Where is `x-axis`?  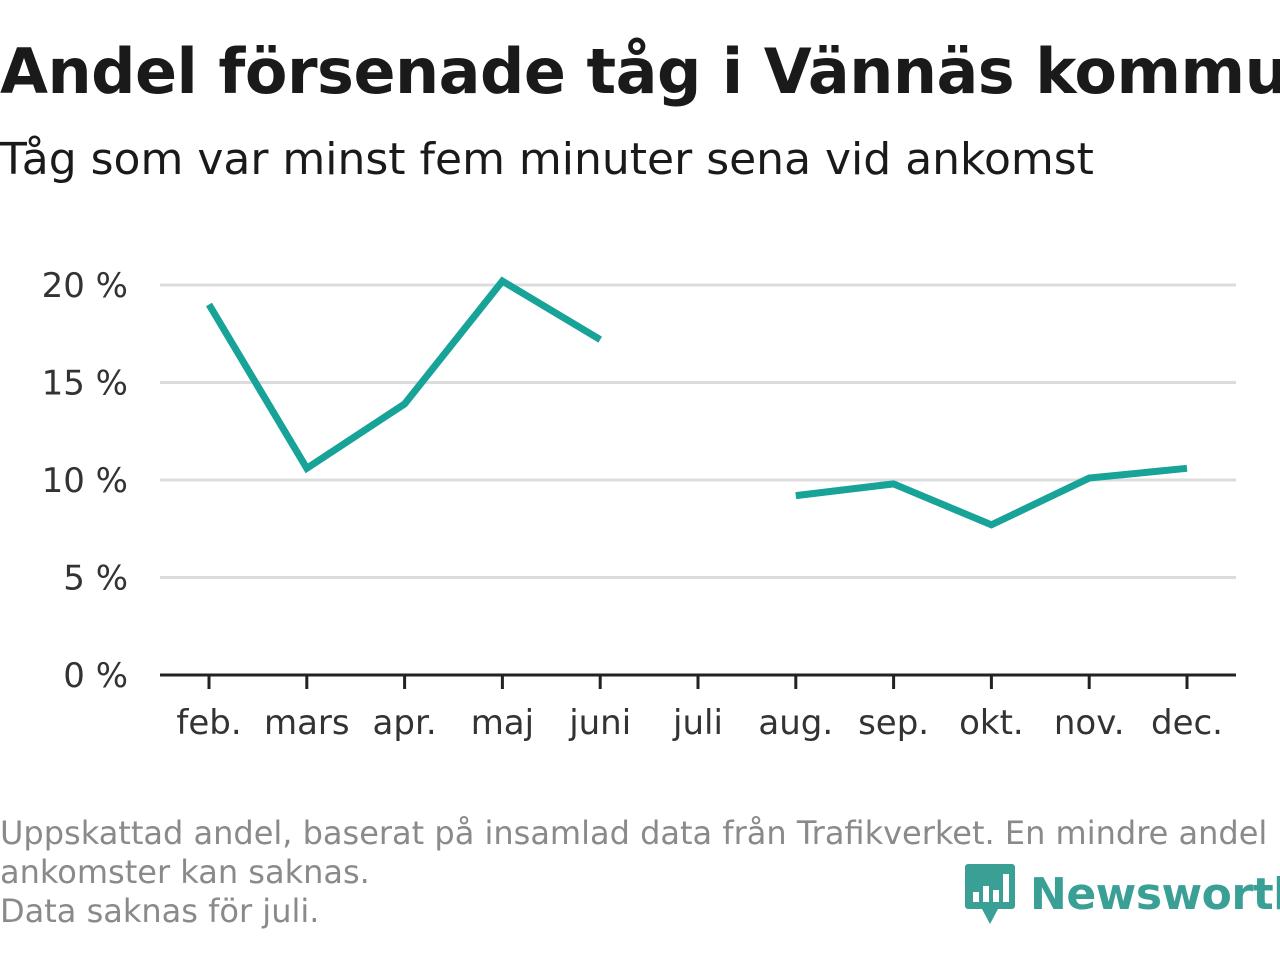 x-axis is located at coordinates (698, 681).